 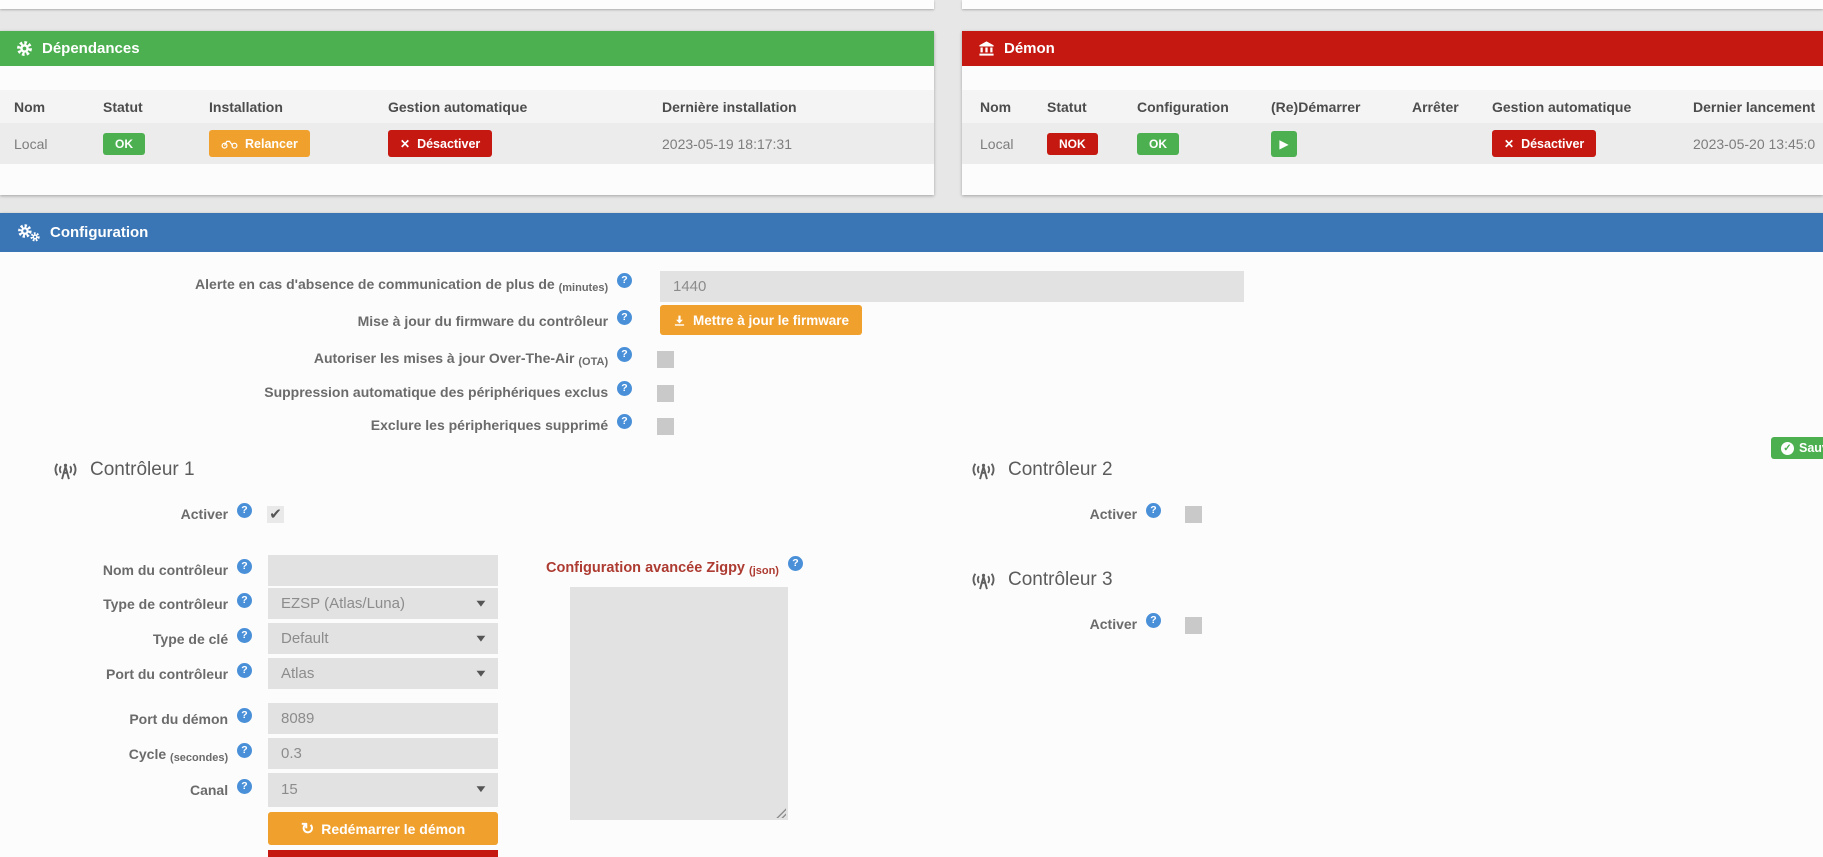 What do you see at coordinates (91, 48) in the screenshot?
I see `dependencies-title: Dépendances` at bounding box center [91, 48].